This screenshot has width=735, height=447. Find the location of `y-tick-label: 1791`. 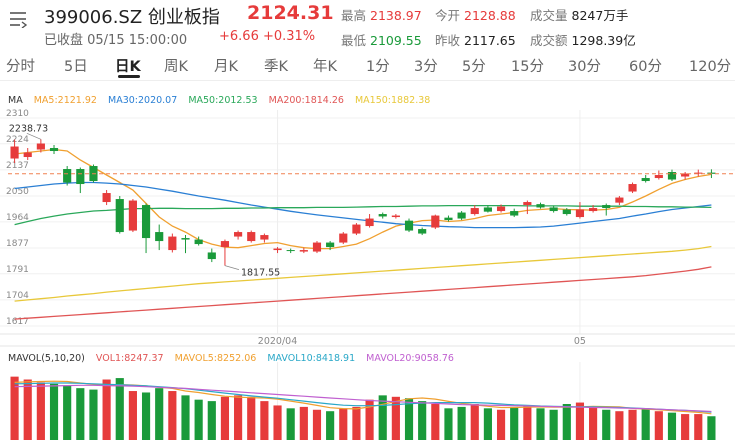

y-tick-label: 1791 is located at coordinates (17, 270).